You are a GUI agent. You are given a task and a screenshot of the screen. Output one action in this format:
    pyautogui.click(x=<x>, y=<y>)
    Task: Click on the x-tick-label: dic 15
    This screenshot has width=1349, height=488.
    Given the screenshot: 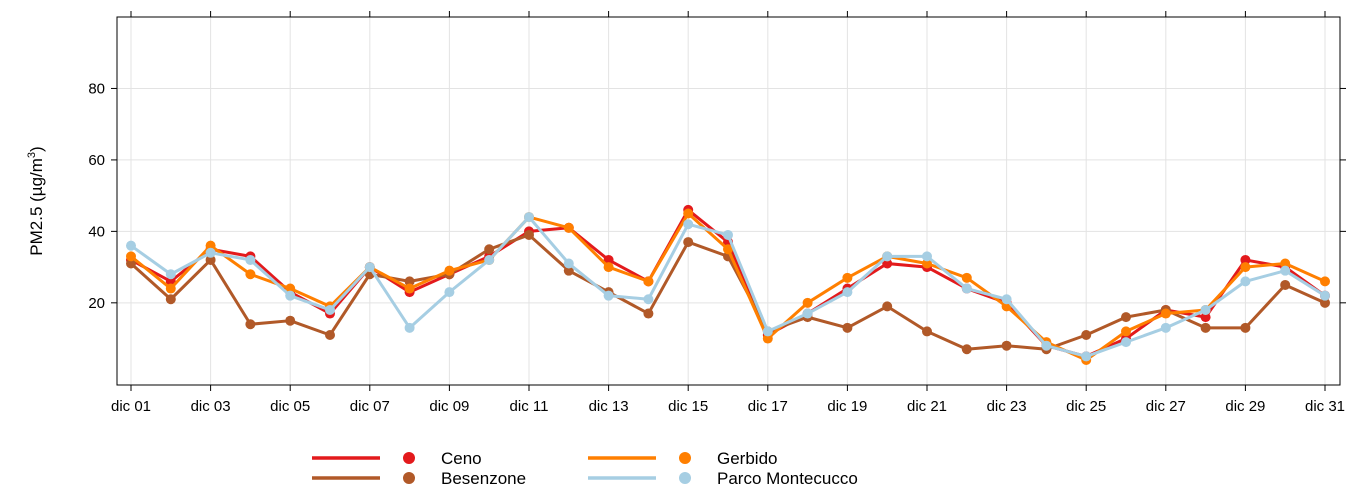 What is the action you would take?
    pyautogui.click(x=688, y=406)
    